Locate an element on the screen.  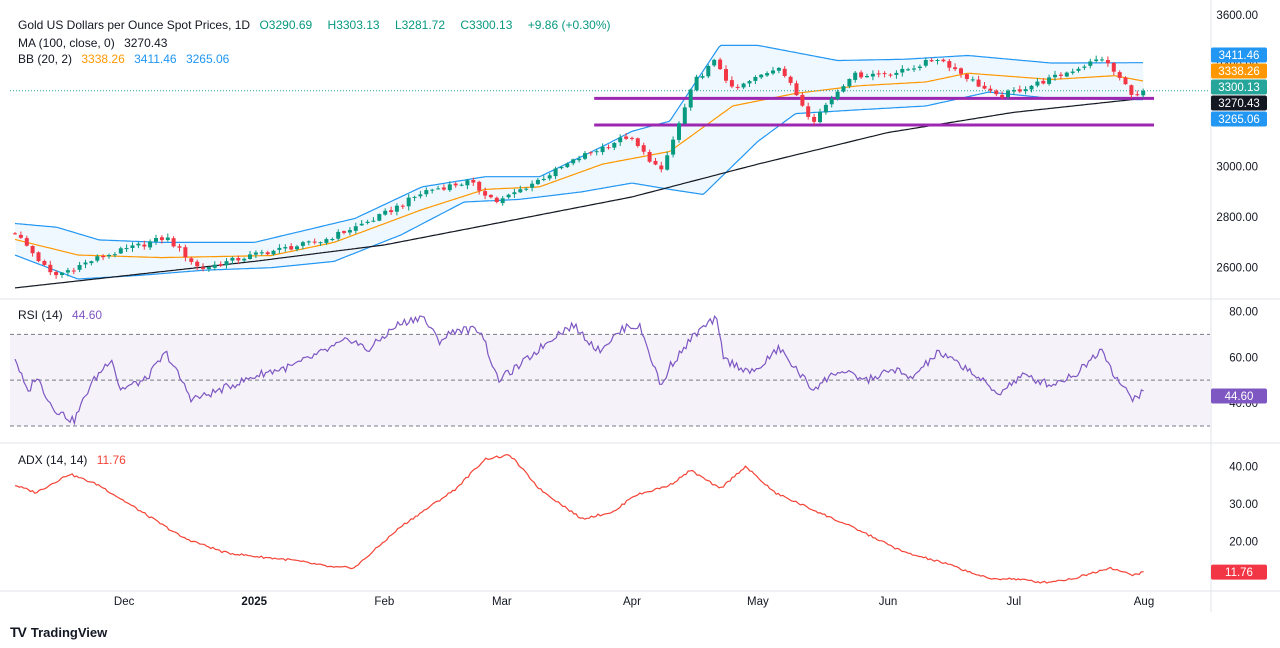
price-value-tag-text: 3300.13 is located at coordinates (1239, 88).